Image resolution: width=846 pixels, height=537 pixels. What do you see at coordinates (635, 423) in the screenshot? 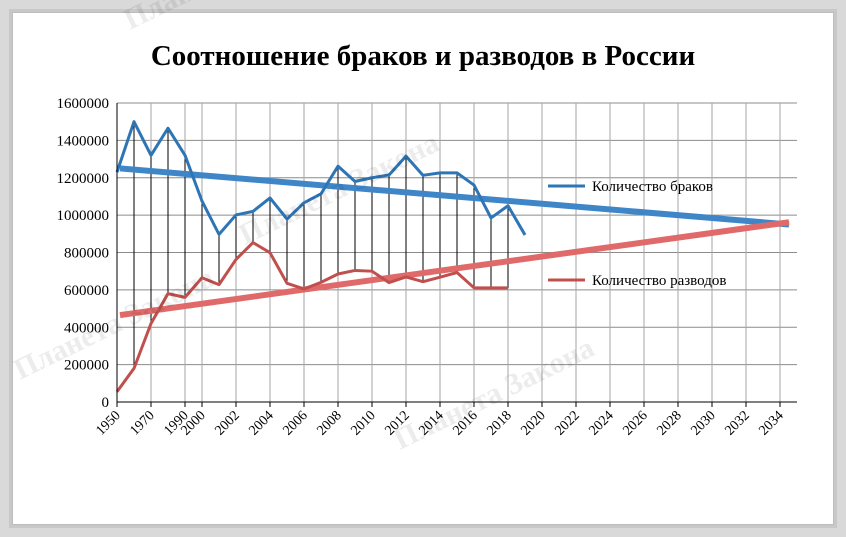
I see `x-tick-label: 2026` at bounding box center [635, 423].